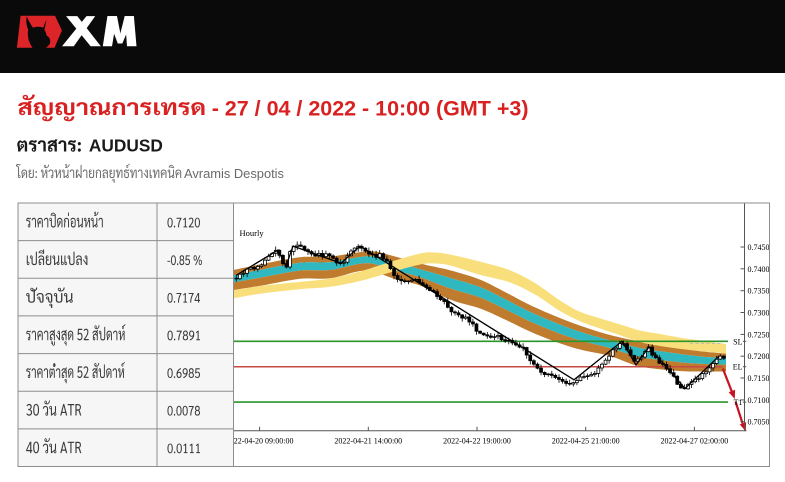  What do you see at coordinates (477, 441) in the screenshot?
I see `svg-text: 2022-04-22 19:00:00` at bounding box center [477, 441].